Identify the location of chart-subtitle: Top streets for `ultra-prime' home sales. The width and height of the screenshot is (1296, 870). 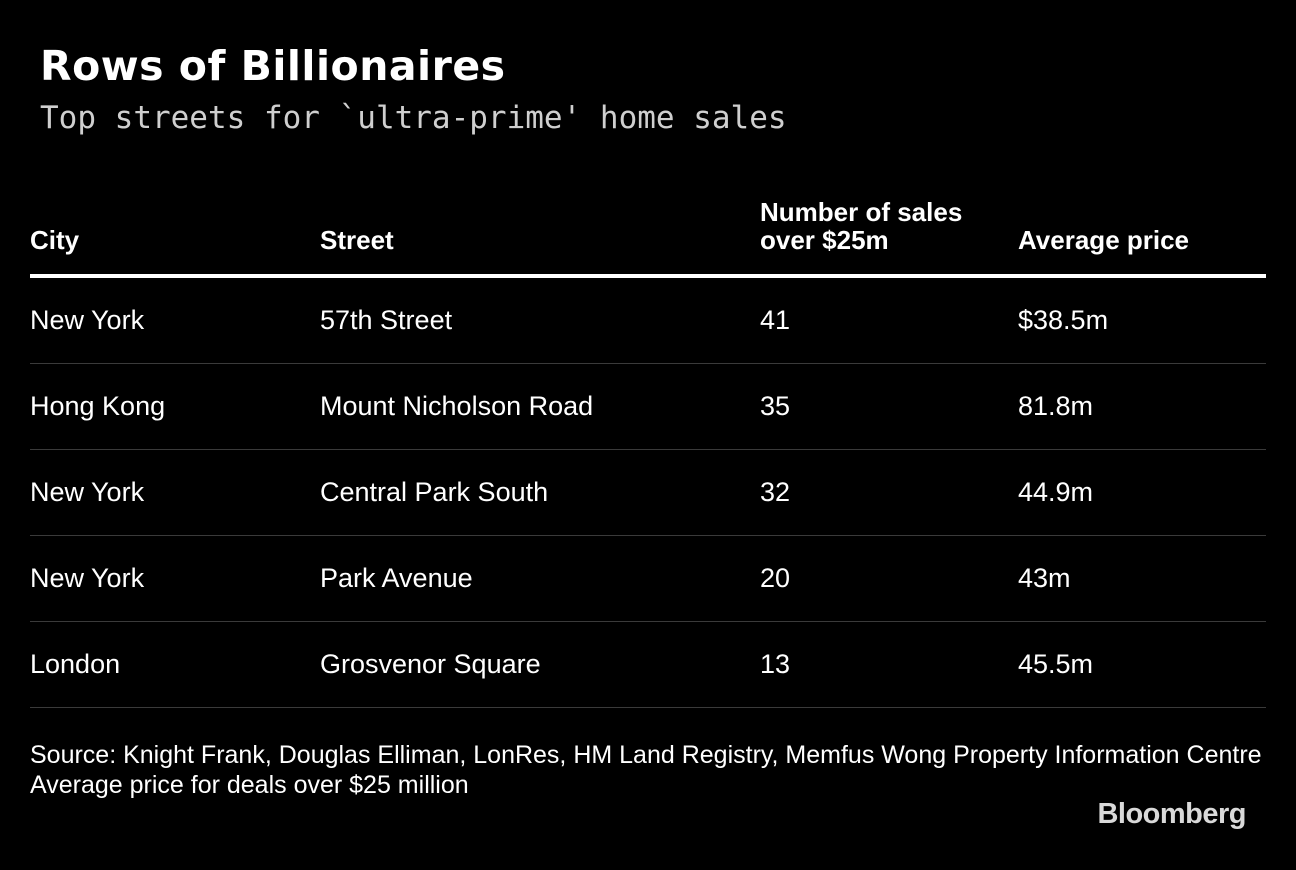
(413, 118).